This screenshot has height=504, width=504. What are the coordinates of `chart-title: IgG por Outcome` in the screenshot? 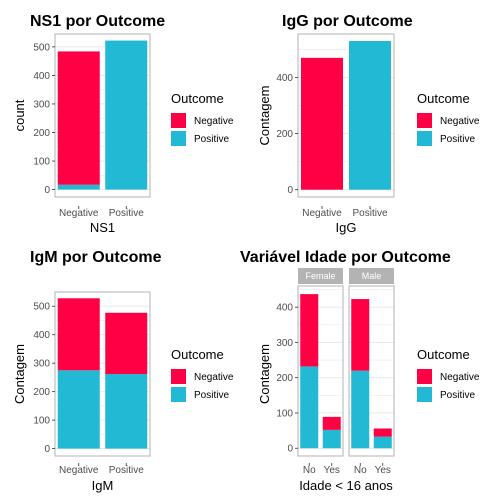 It's located at (347, 21).